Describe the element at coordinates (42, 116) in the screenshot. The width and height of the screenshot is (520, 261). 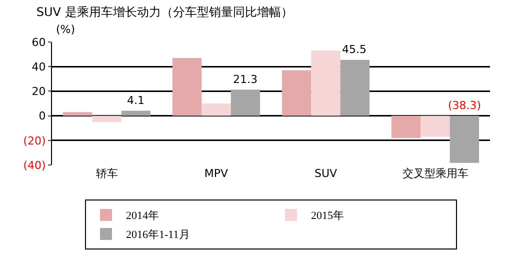
I see `y-tick-label: 0` at that location.